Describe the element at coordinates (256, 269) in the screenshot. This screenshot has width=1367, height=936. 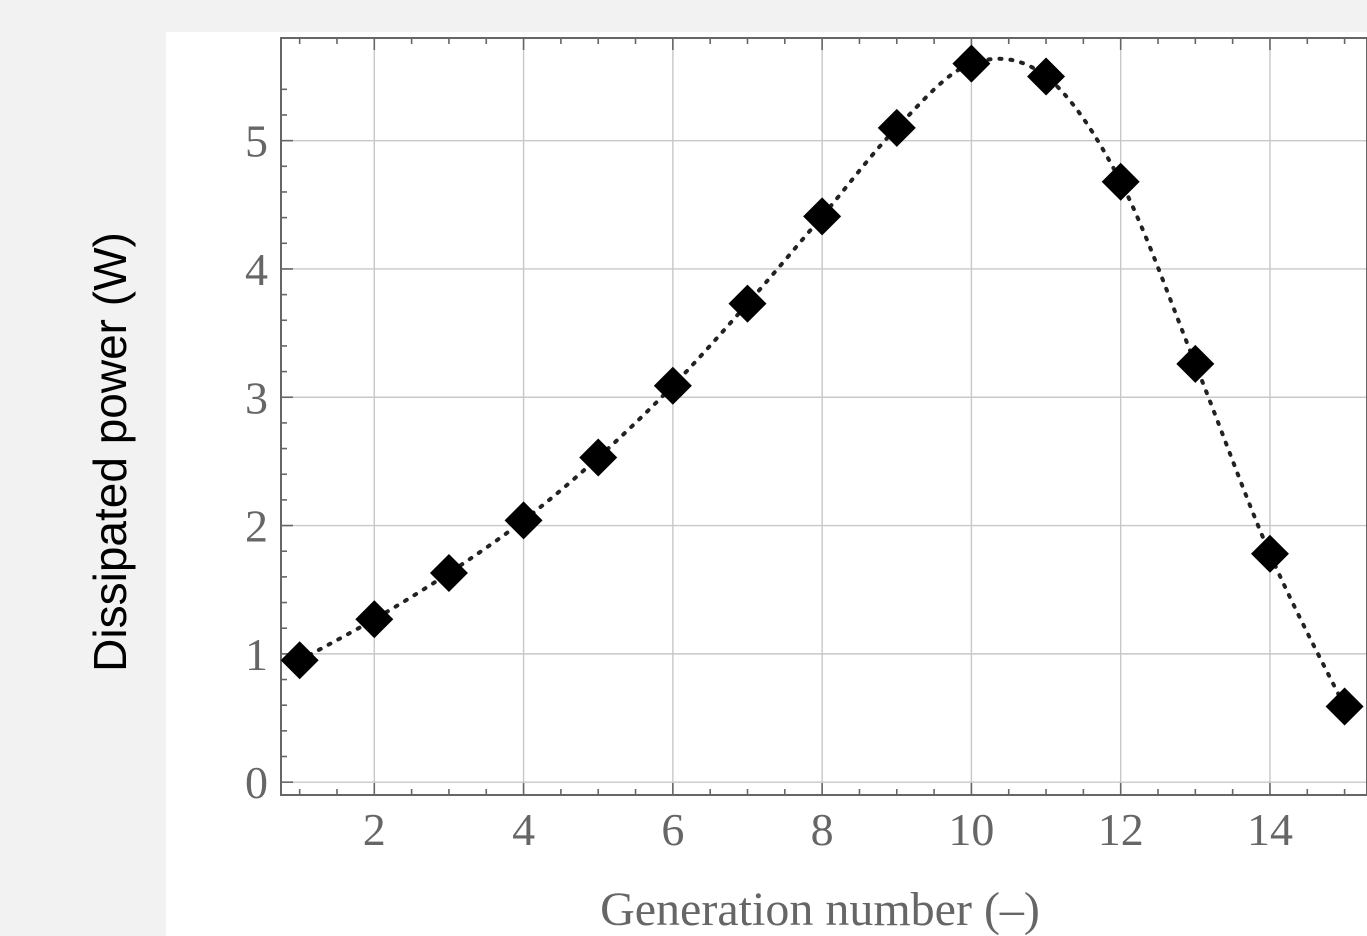
I see `y-tick-label: 4` at that location.